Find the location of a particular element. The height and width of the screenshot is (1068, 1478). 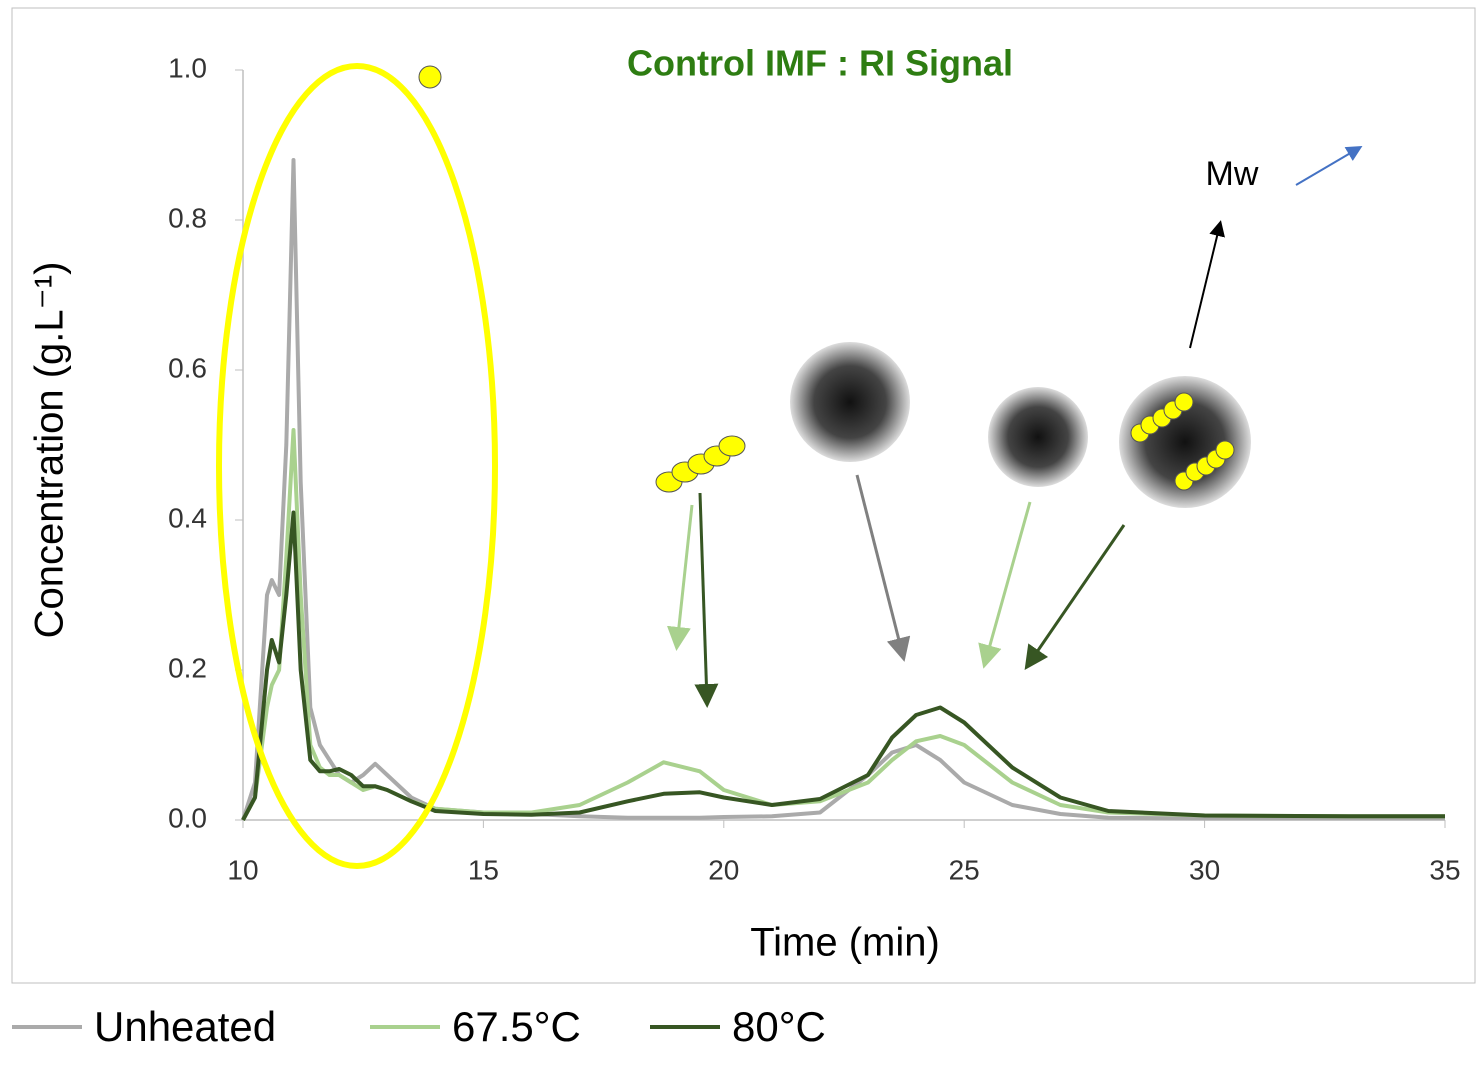

y-tick-label: 0.4 is located at coordinates (187, 517).